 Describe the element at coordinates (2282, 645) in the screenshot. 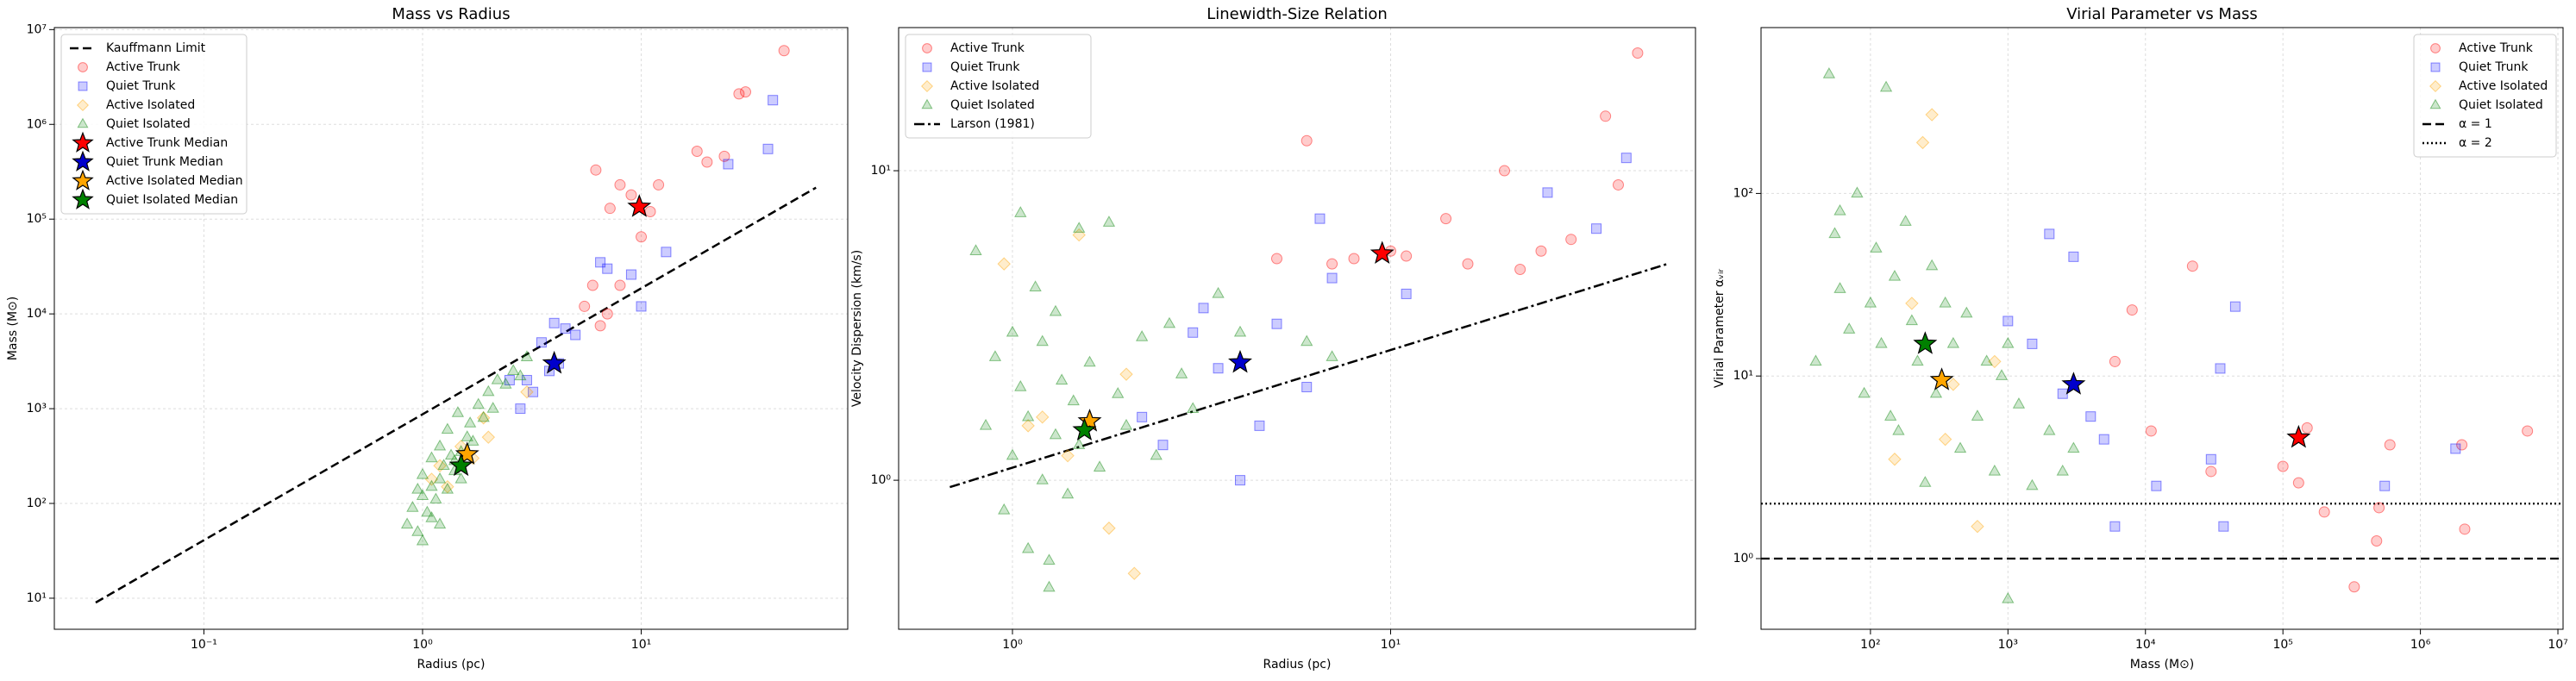

I see `x-tick-label: 10⁵` at that location.